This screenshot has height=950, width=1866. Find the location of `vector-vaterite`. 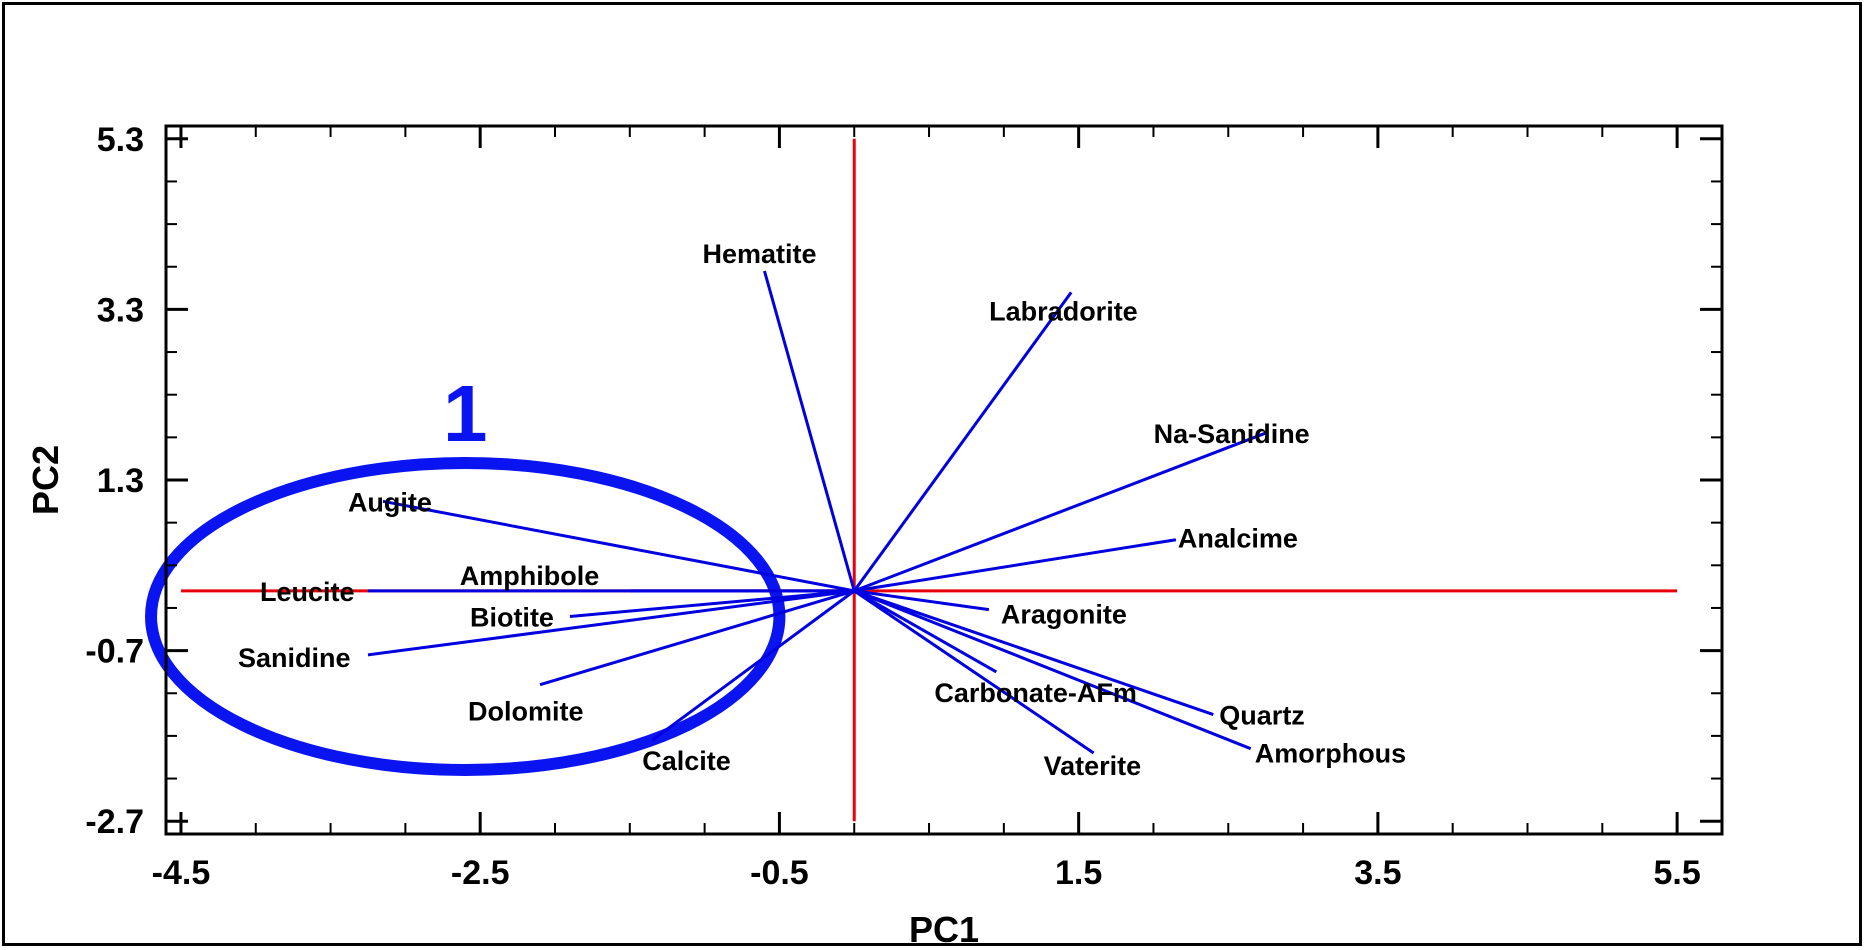

vector-vaterite is located at coordinates (974, 672).